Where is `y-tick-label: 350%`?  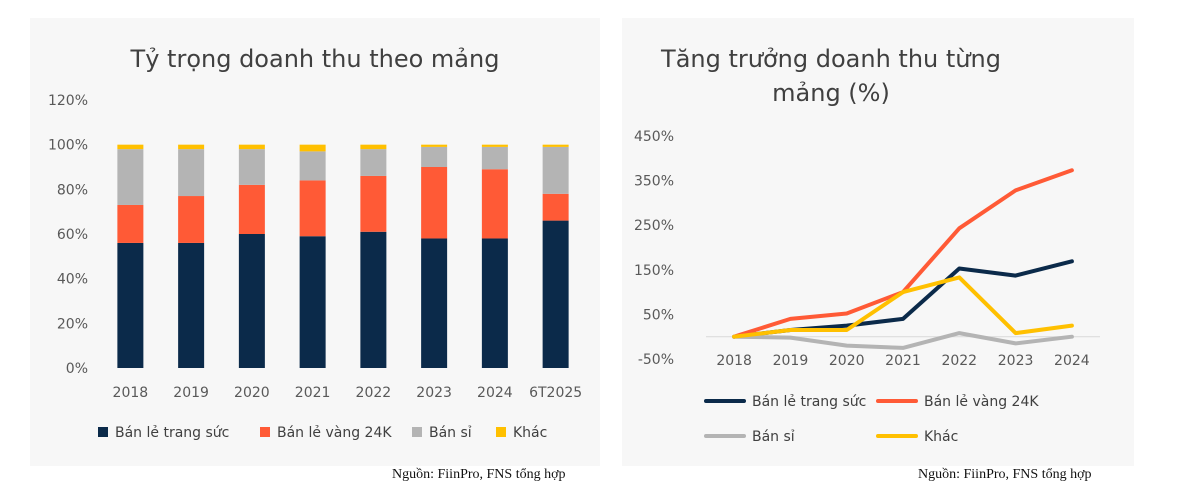
y-tick-label: 350% is located at coordinates (654, 182).